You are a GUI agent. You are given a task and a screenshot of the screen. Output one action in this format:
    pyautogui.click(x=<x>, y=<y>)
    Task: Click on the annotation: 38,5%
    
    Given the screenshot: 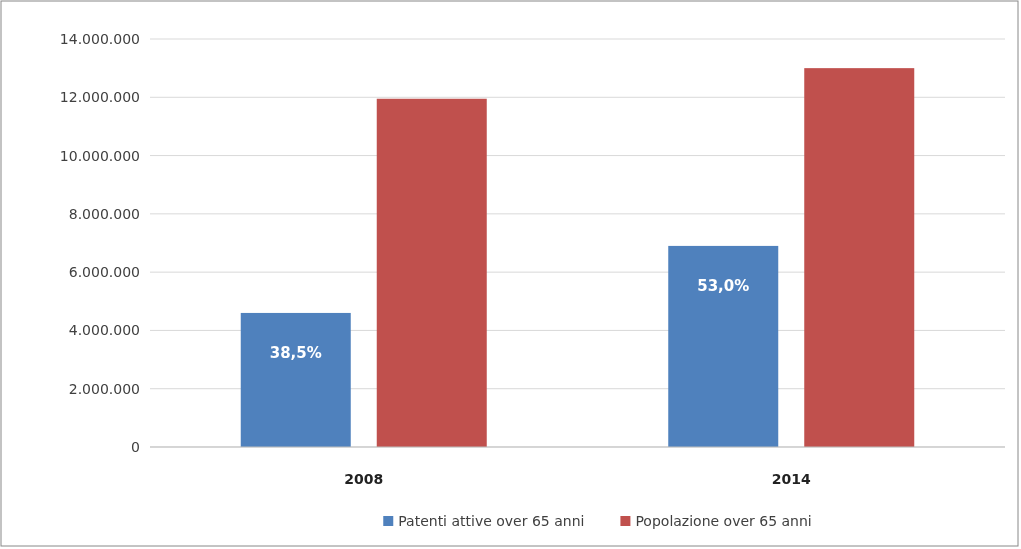 What is the action you would take?
    pyautogui.click(x=295, y=352)
    